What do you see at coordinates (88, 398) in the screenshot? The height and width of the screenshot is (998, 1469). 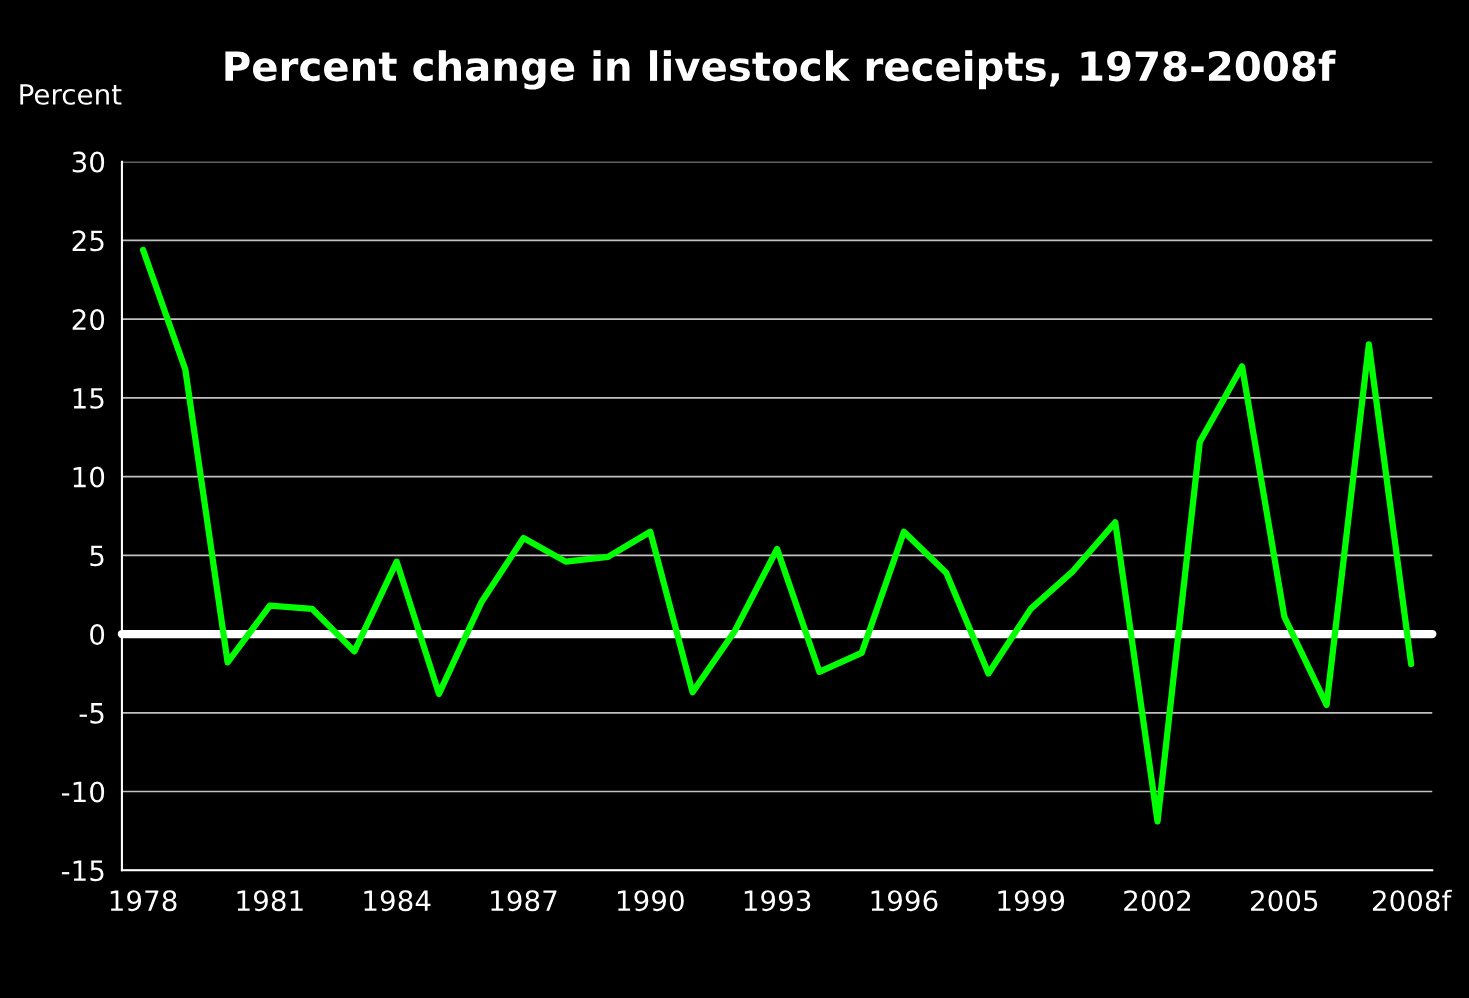 I see `y-tick-label: 15` at bounding box center [88, 398].